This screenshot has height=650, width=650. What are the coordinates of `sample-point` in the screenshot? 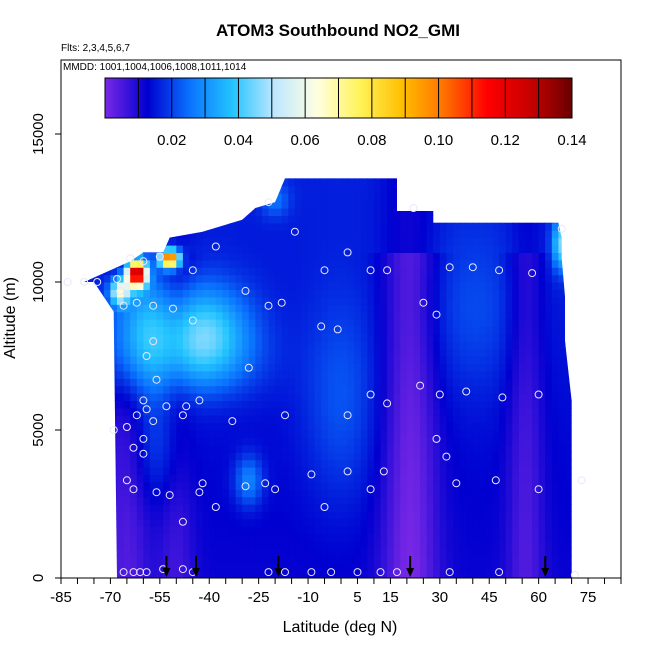 It's located at (311, 572).